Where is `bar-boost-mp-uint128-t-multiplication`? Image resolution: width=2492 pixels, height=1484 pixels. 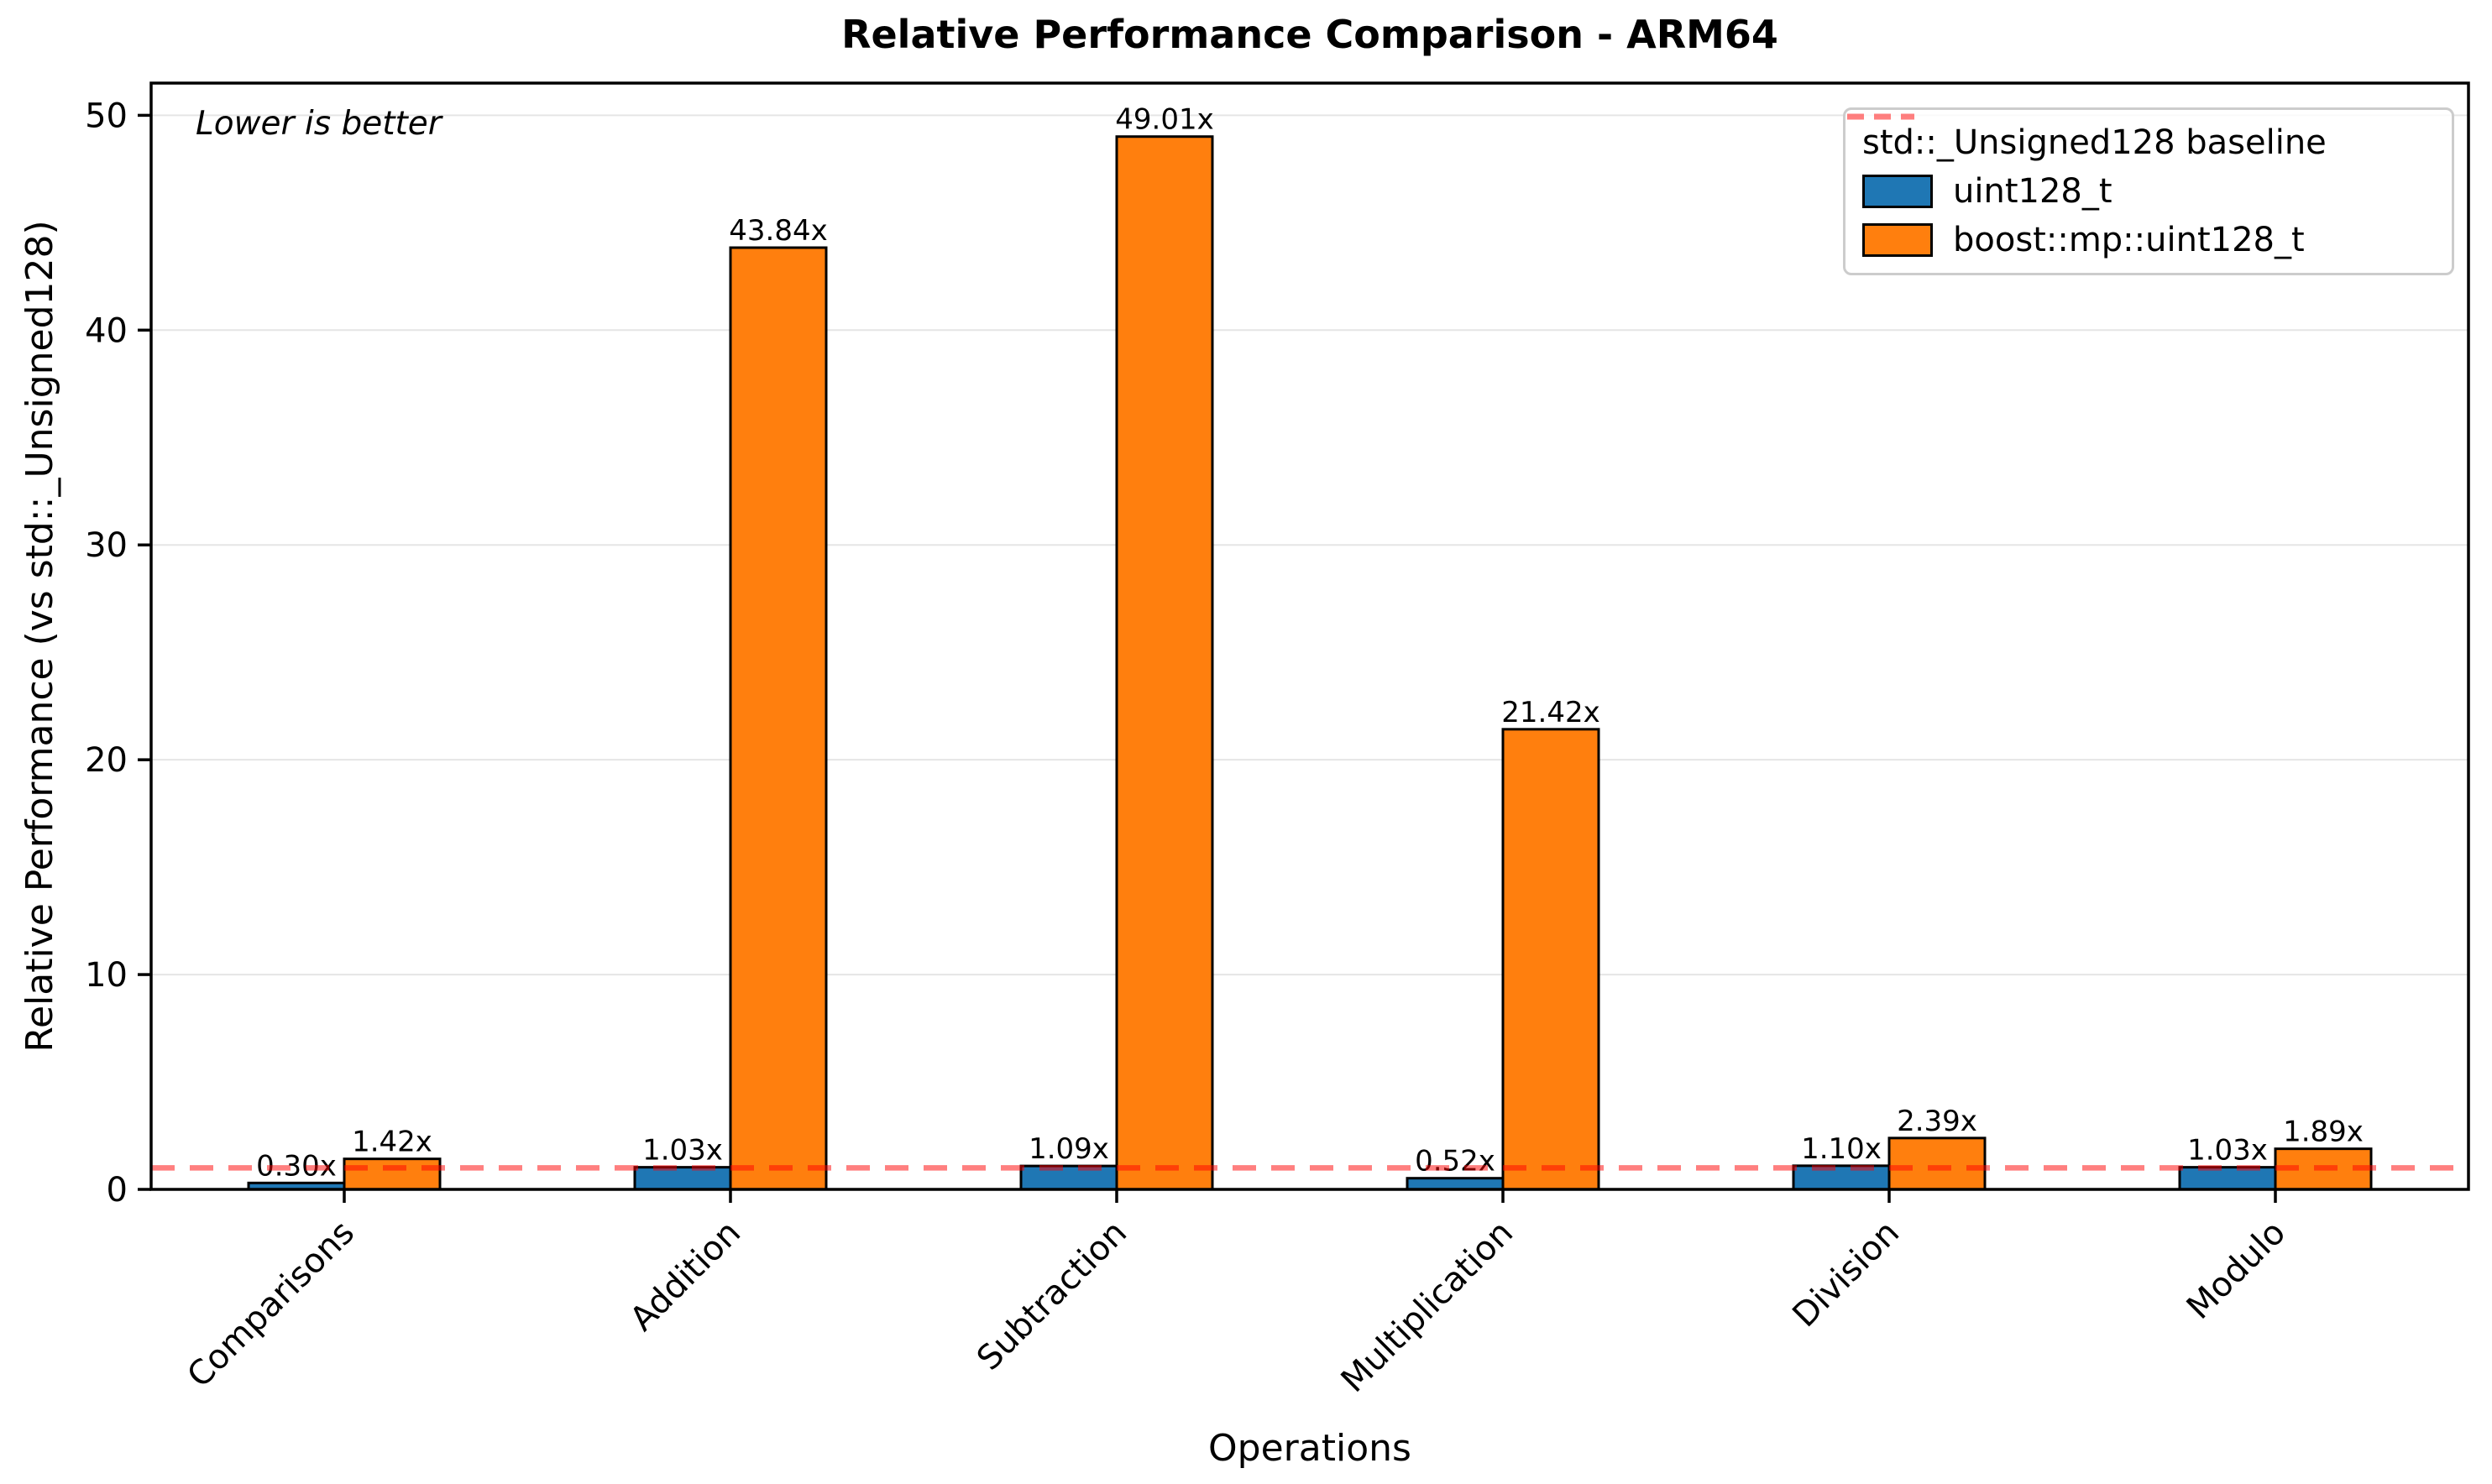 bar-boost-mp-uint128-t-multiplication is located at coordinates (1551, 959).